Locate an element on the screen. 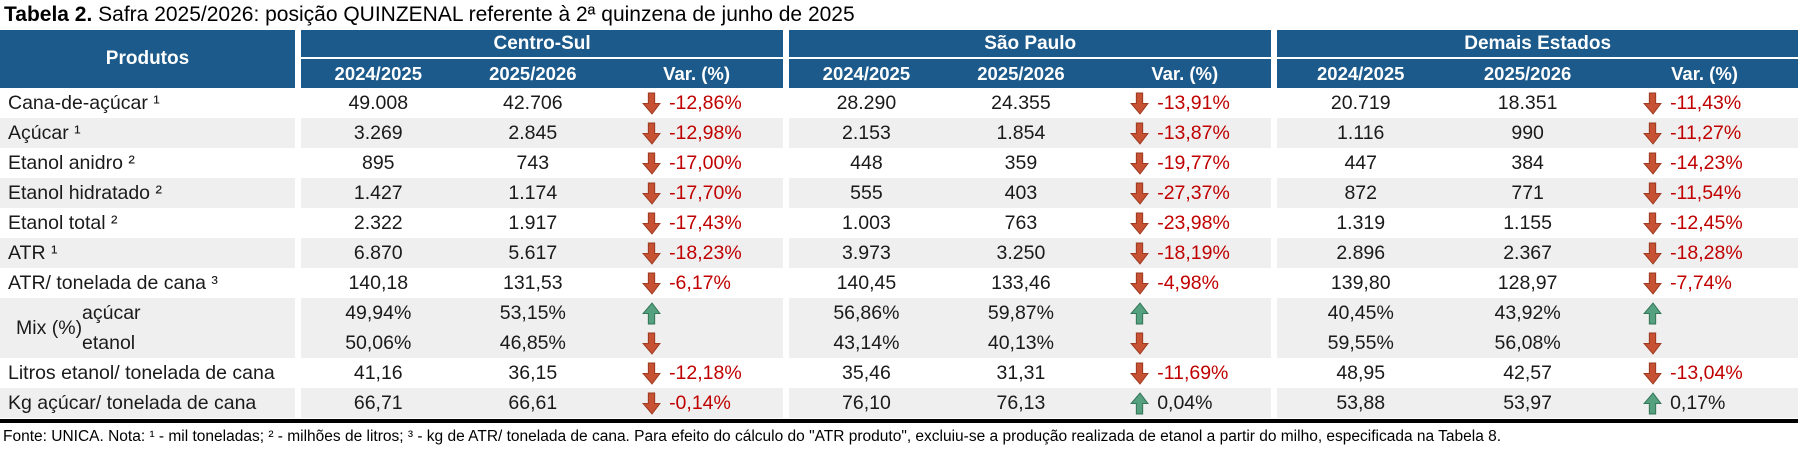  variation-cell: -27,37% is located at coordinates (1184, 193).